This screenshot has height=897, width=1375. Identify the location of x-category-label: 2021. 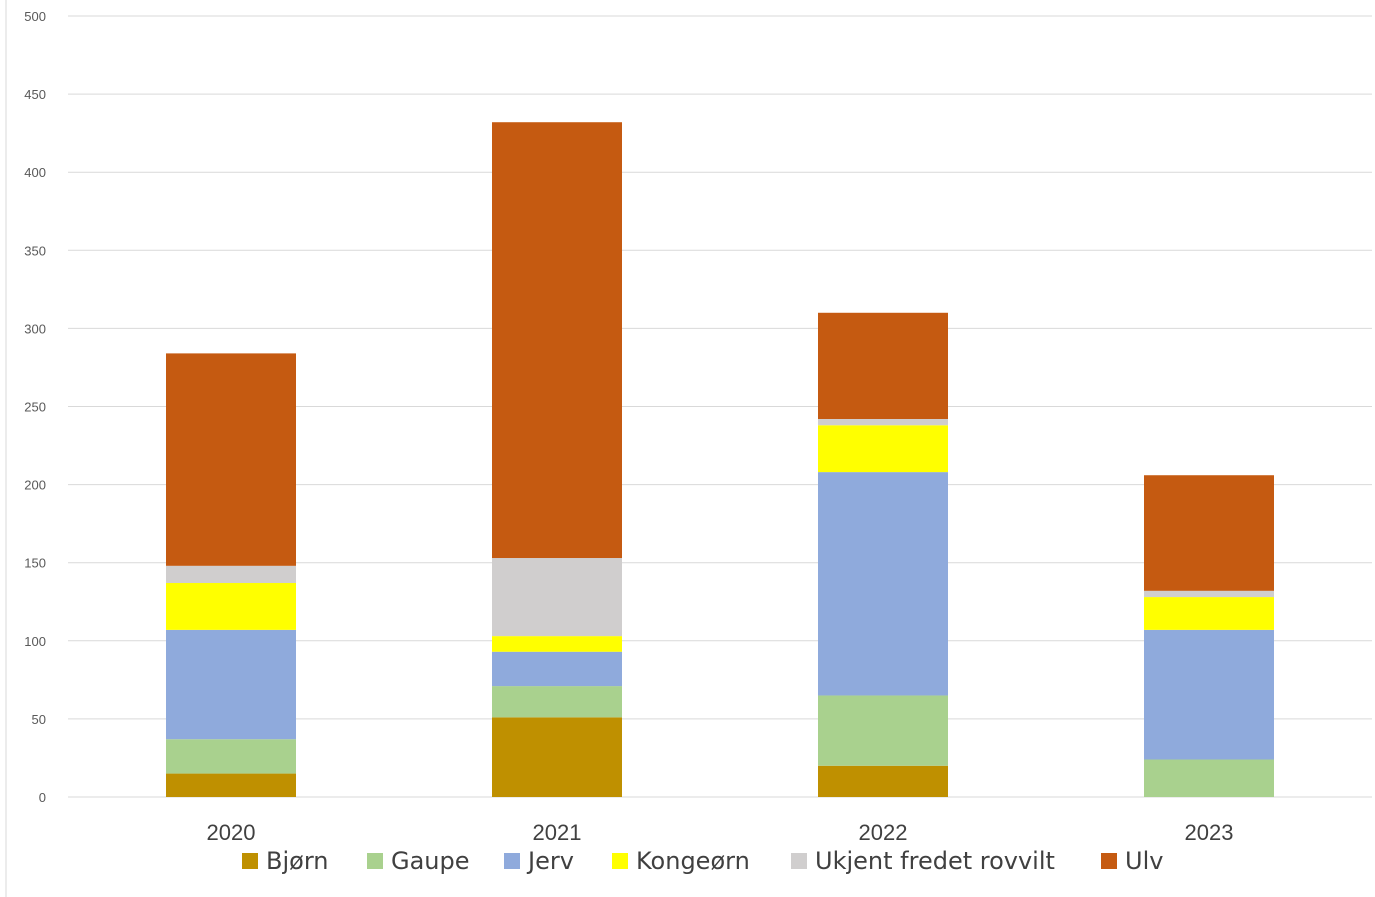
(557, 832).